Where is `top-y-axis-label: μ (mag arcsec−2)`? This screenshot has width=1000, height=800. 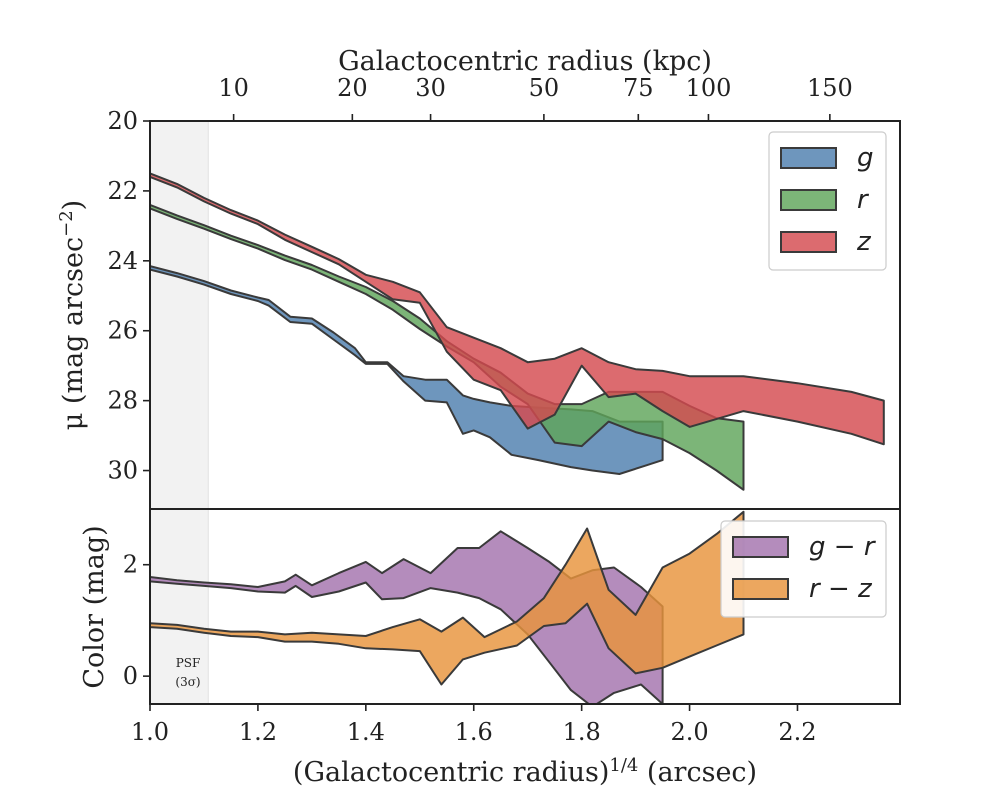 top-y-axis-label: μ (mag arcsec−2) is located at coordinates (72, 315).